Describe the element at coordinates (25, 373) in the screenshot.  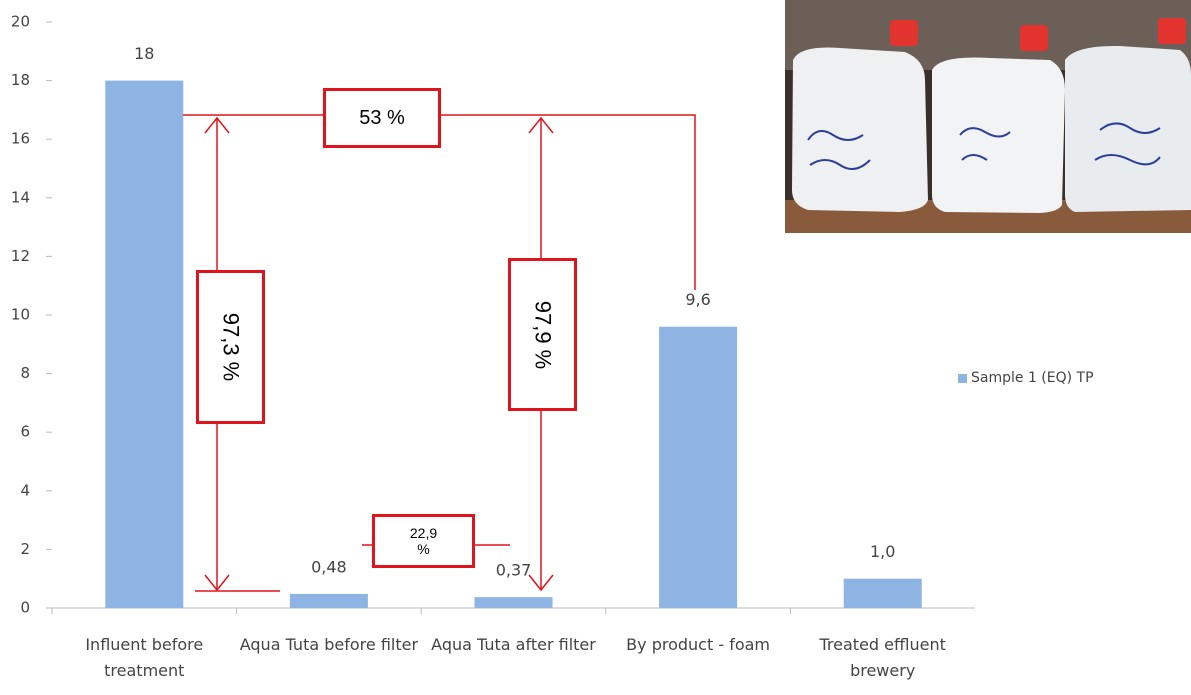
I see `y-tick-label: 8` at that location.